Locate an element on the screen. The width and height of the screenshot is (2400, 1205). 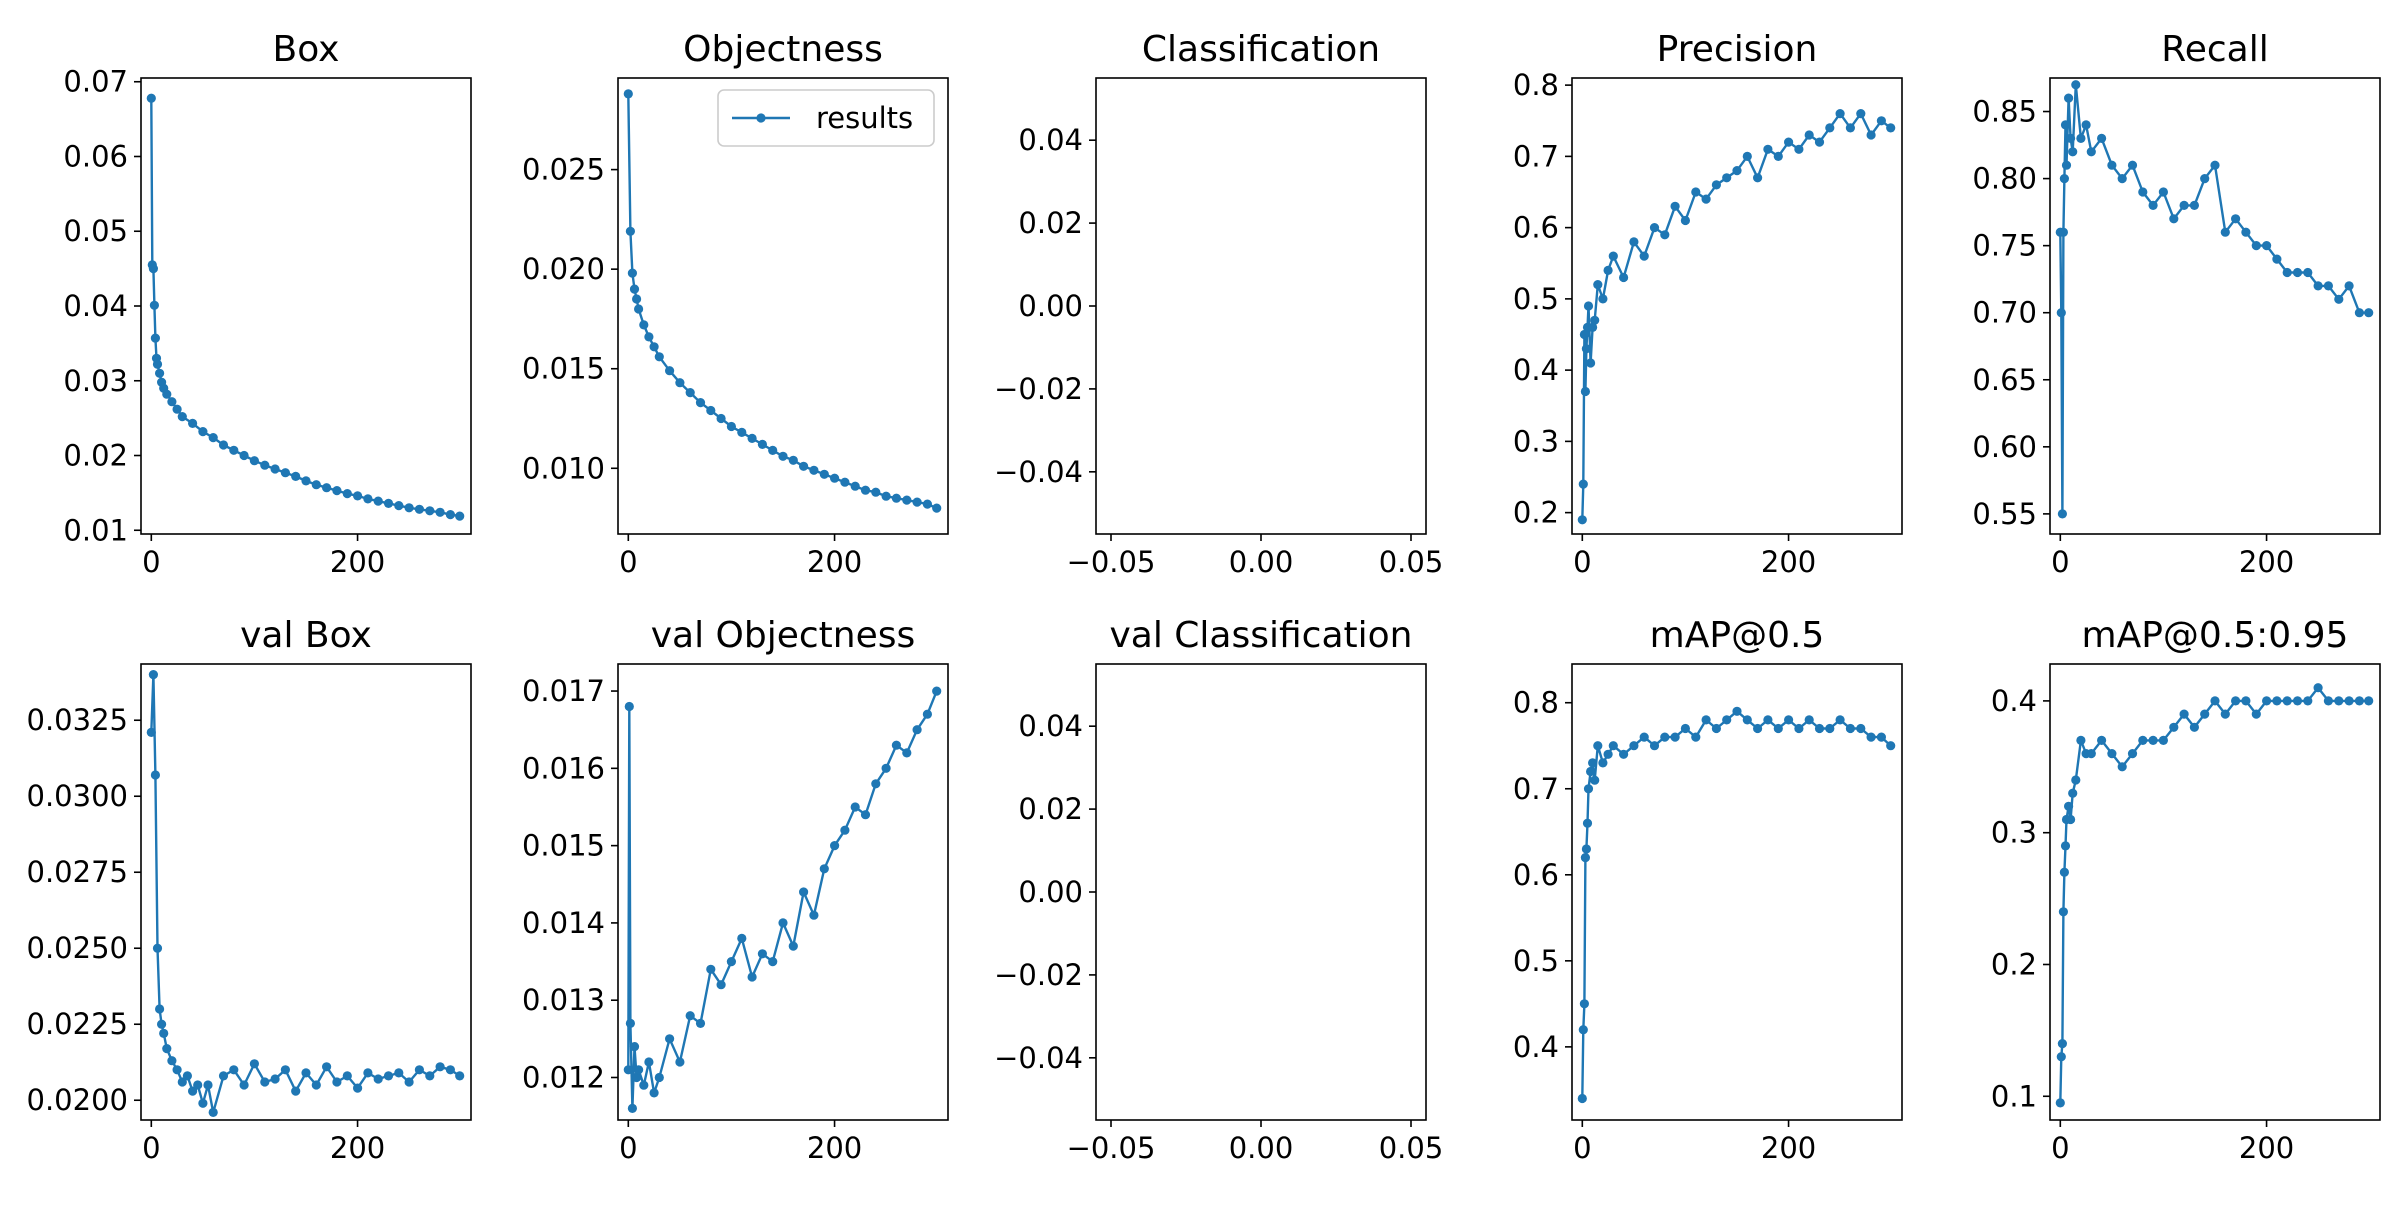
y-tick-label: 0.3 is located at coordinates (2014, 833).